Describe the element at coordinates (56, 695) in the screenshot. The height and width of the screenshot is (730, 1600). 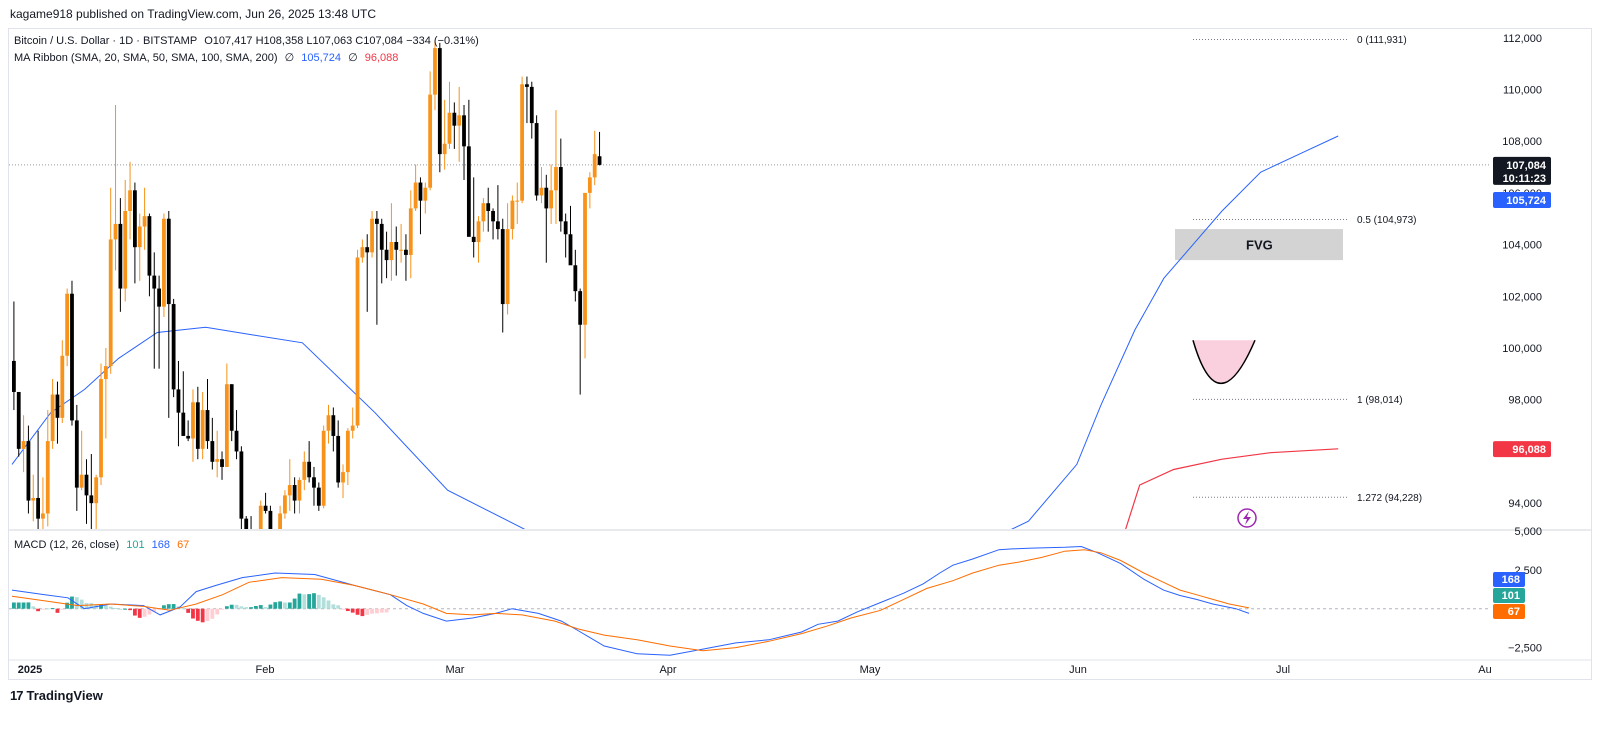
I see `tradingview-brand: 17 TradingView` at that location.